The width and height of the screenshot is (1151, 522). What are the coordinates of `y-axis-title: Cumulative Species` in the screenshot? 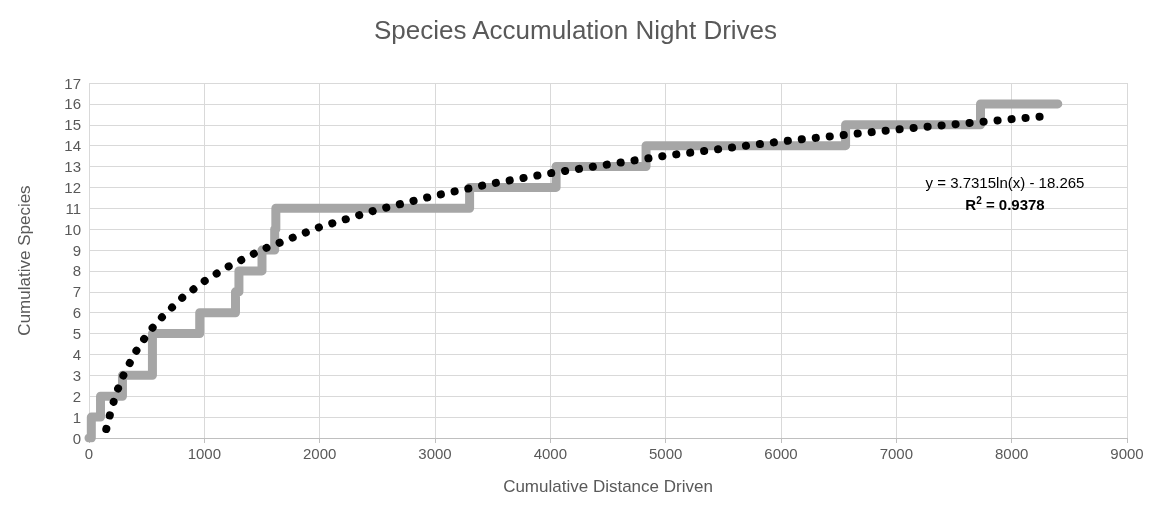 It's located at (24, 260).